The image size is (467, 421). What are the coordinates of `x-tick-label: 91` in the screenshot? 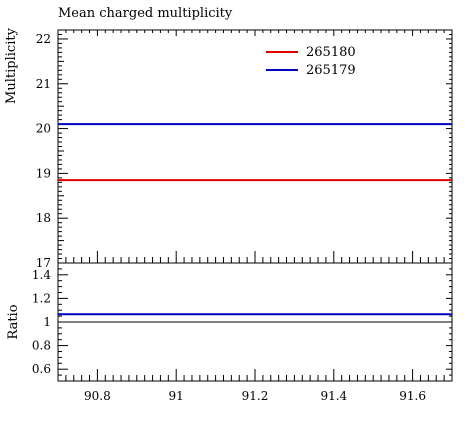 It's located at (176, 396).